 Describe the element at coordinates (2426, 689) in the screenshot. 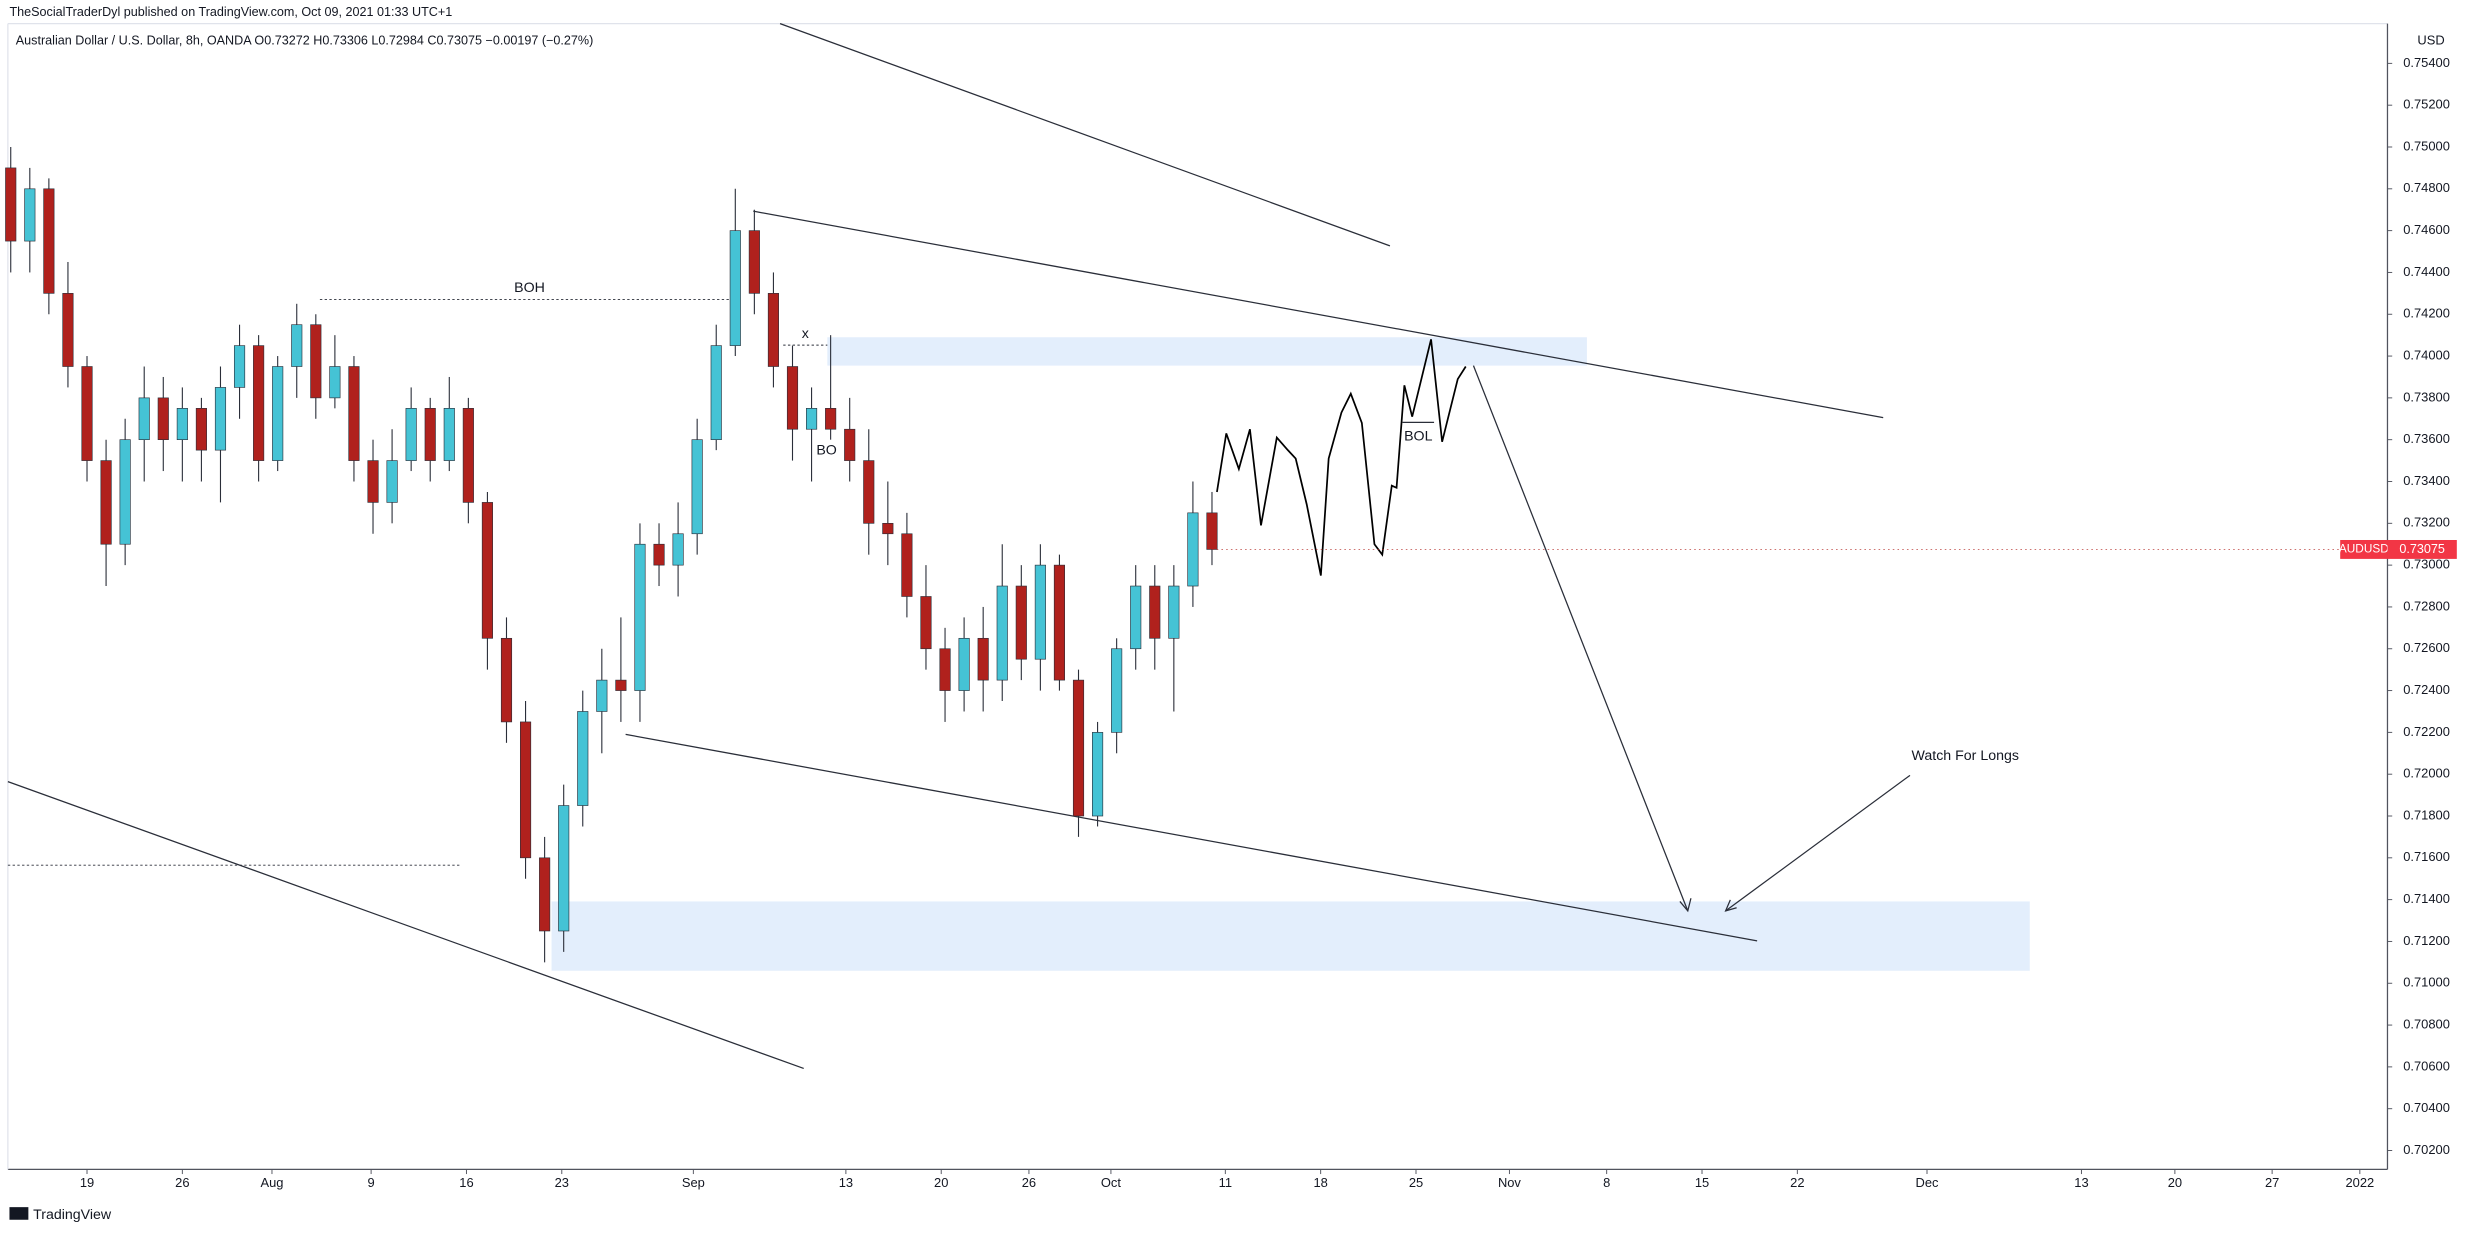

I see `y-tick-label: 0.72400` at that location.